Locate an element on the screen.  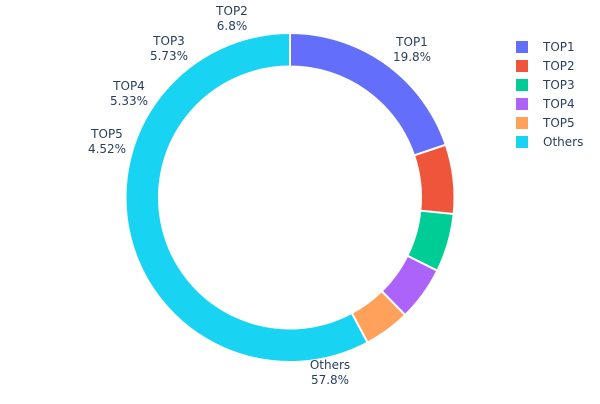
legend-label: TOP1 is located at coordinates (558, 47).